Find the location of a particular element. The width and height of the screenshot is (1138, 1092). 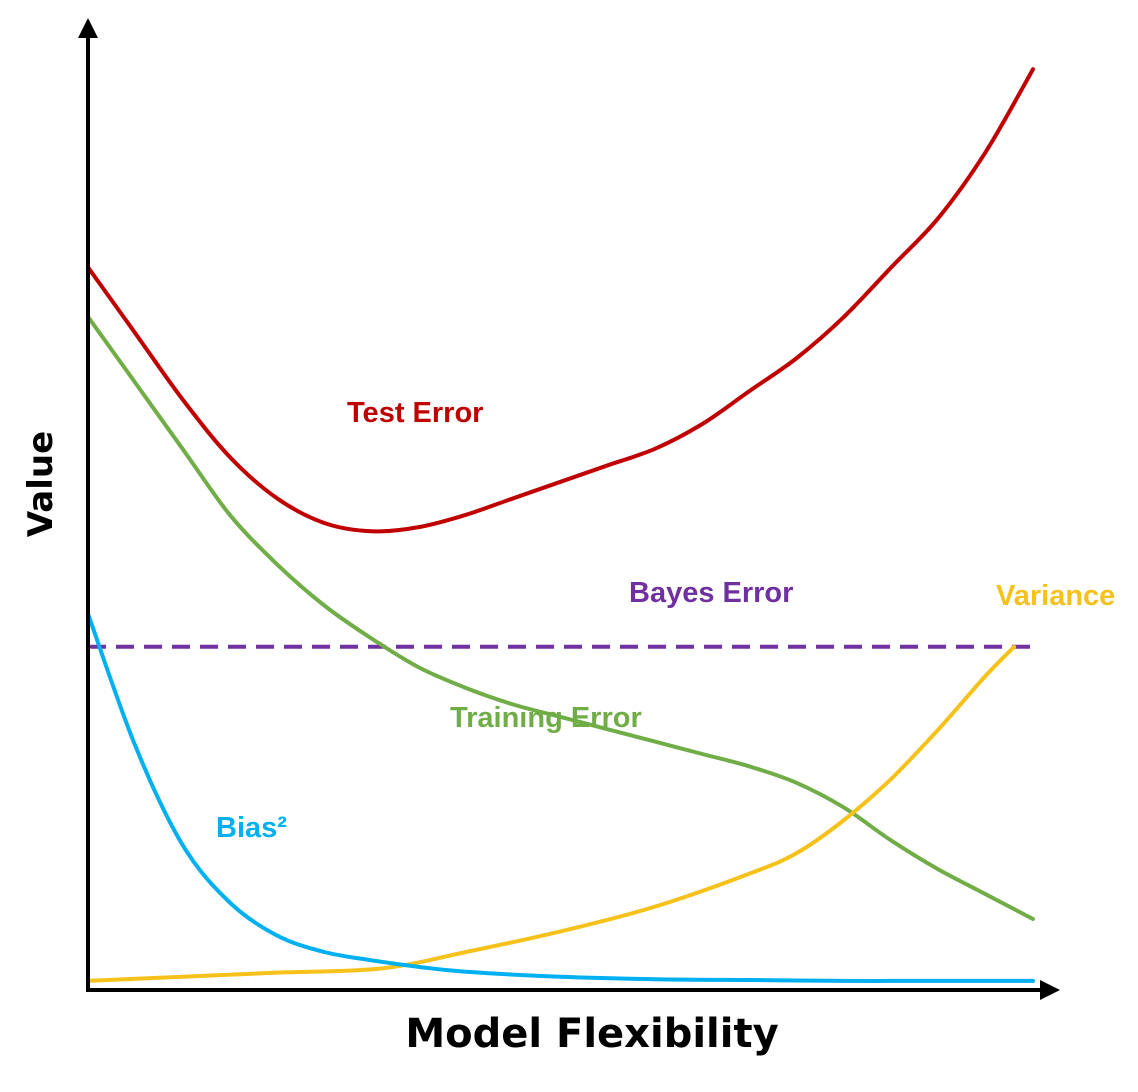

y-axis-title: Value is located at coordinates (41, 484).